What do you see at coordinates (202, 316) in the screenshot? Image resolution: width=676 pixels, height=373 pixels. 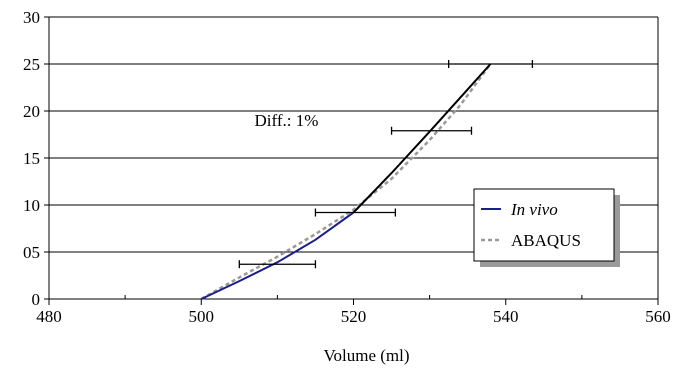 I see `x-tick-label: 500` at bounding box center [202, 316].